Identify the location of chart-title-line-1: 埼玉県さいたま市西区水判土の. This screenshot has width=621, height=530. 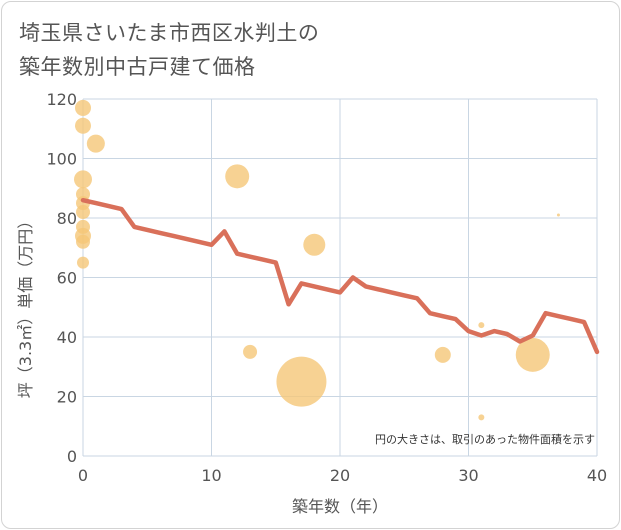
(169, 33).